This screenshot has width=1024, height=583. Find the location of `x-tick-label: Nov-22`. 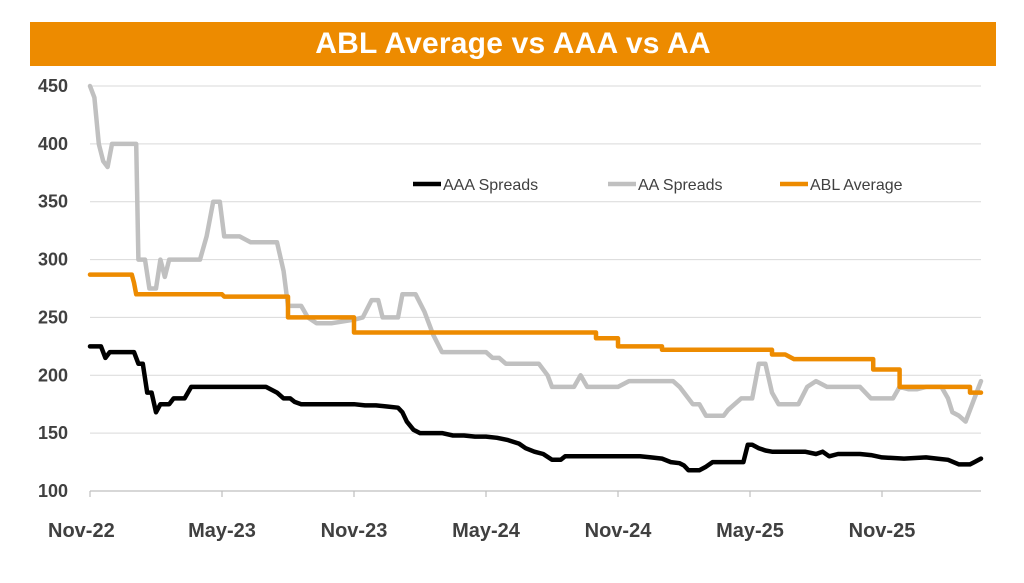

x-tick-label: Nov-22 is located at coordinates (81, 531).